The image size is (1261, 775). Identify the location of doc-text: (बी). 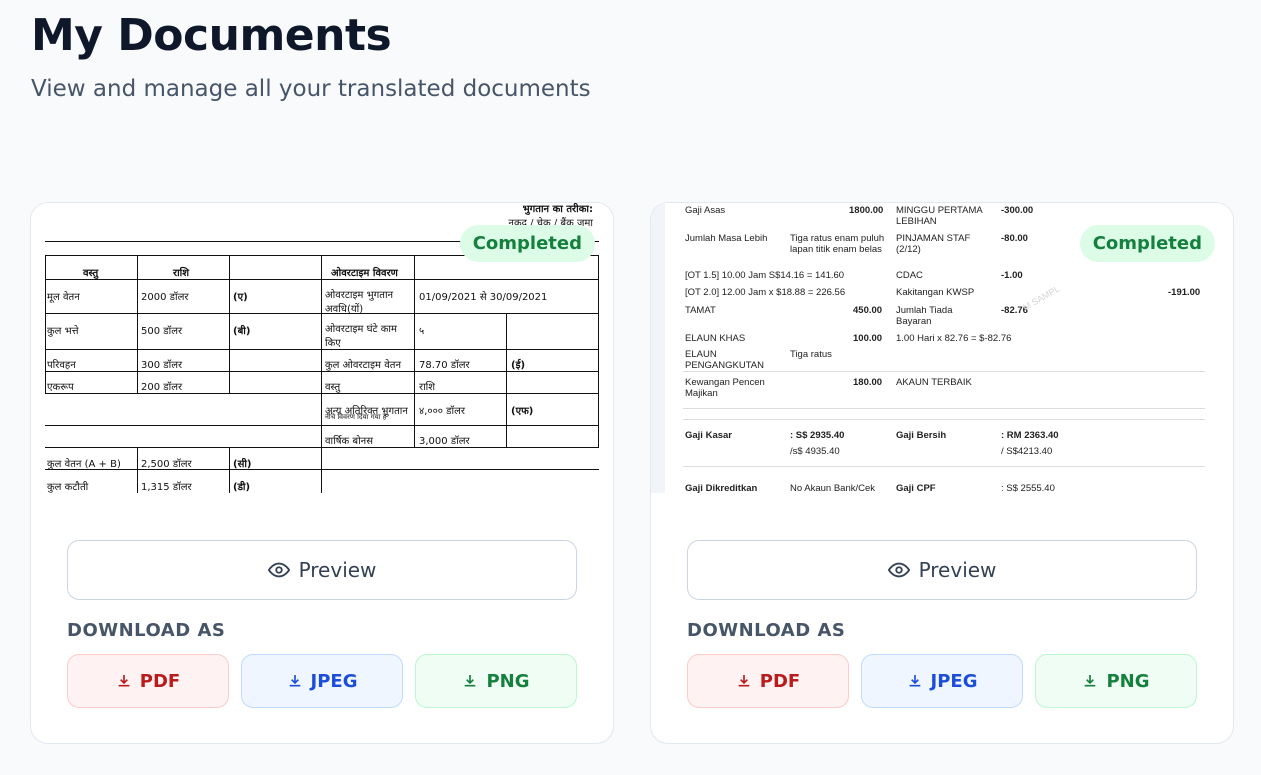
(242, 331).